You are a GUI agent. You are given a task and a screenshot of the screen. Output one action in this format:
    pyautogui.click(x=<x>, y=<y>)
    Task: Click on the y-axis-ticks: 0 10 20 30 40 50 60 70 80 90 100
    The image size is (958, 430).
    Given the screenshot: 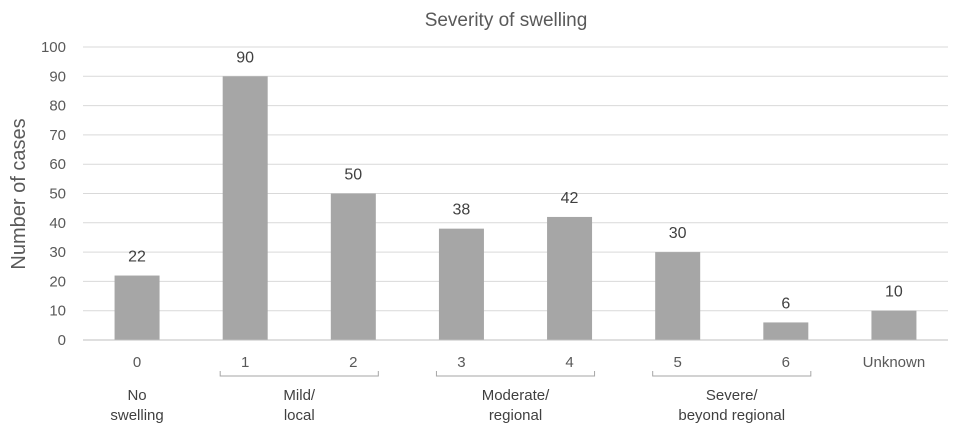 What is the action you would take?
    pyautogui.click(x=53, y=194)
    